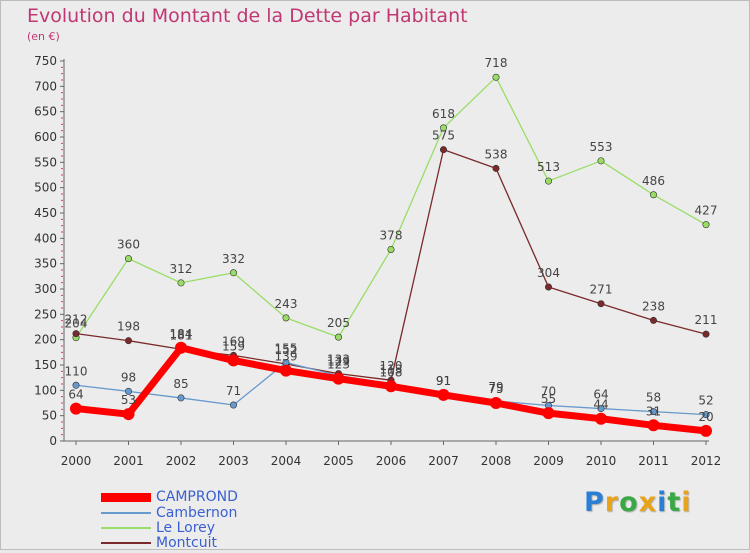 This screenshot has width=750, height=553. What do you see at coordinates (128, 461) in the screenshot?
I see `x-tick-label: 2001` at bounding box center [128, 461].